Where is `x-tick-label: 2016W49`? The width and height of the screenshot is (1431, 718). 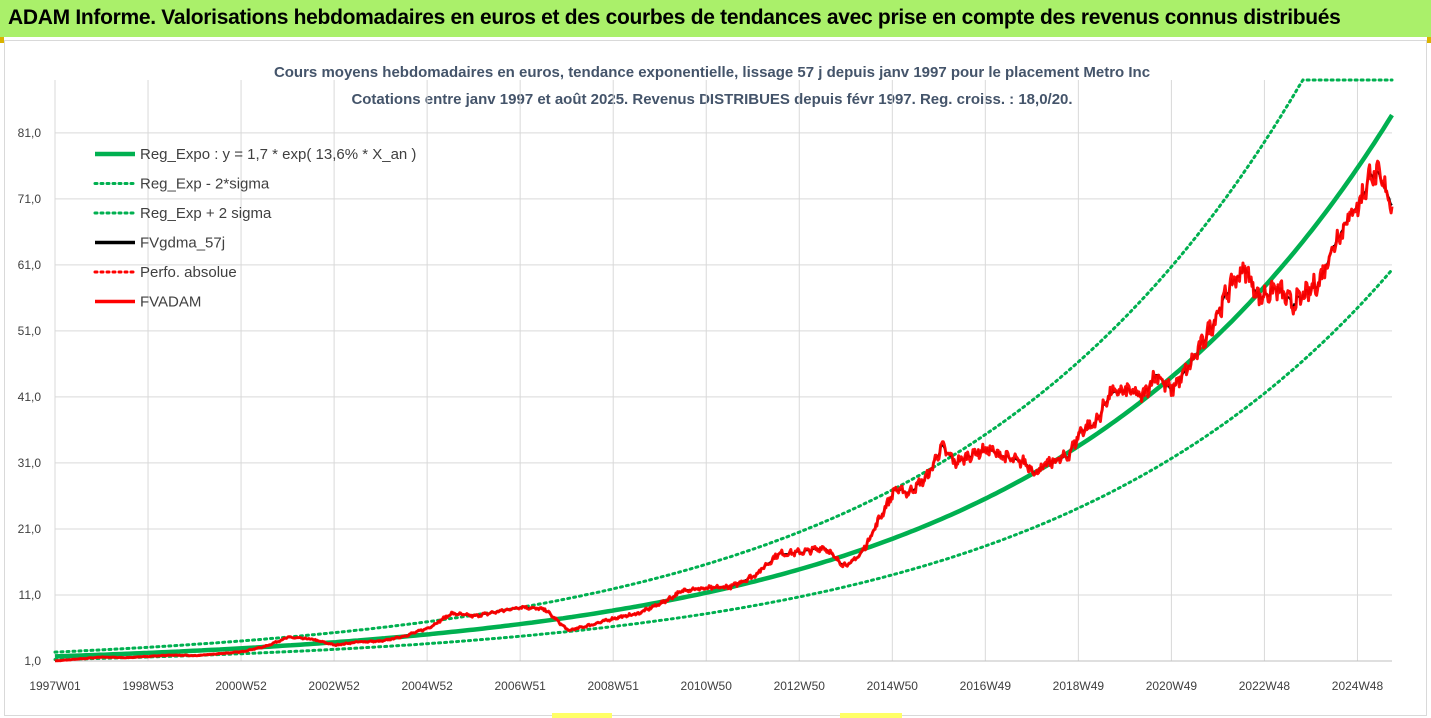
x-tick-label: 2016W49 is located at coordinates (986, 686).